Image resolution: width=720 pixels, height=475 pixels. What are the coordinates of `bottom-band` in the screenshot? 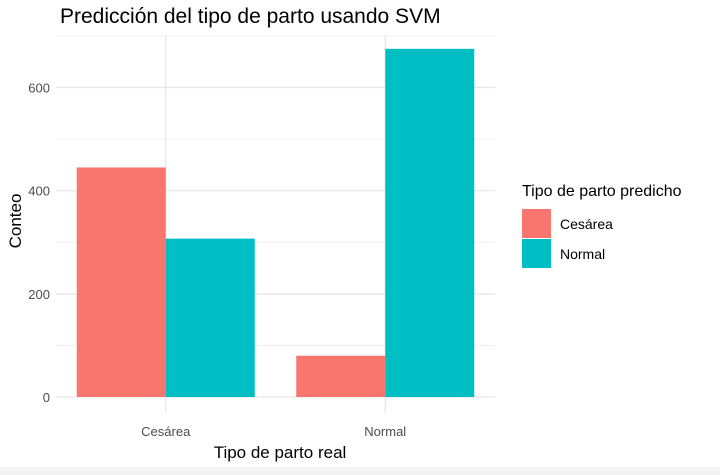 It's located at (360, 471).